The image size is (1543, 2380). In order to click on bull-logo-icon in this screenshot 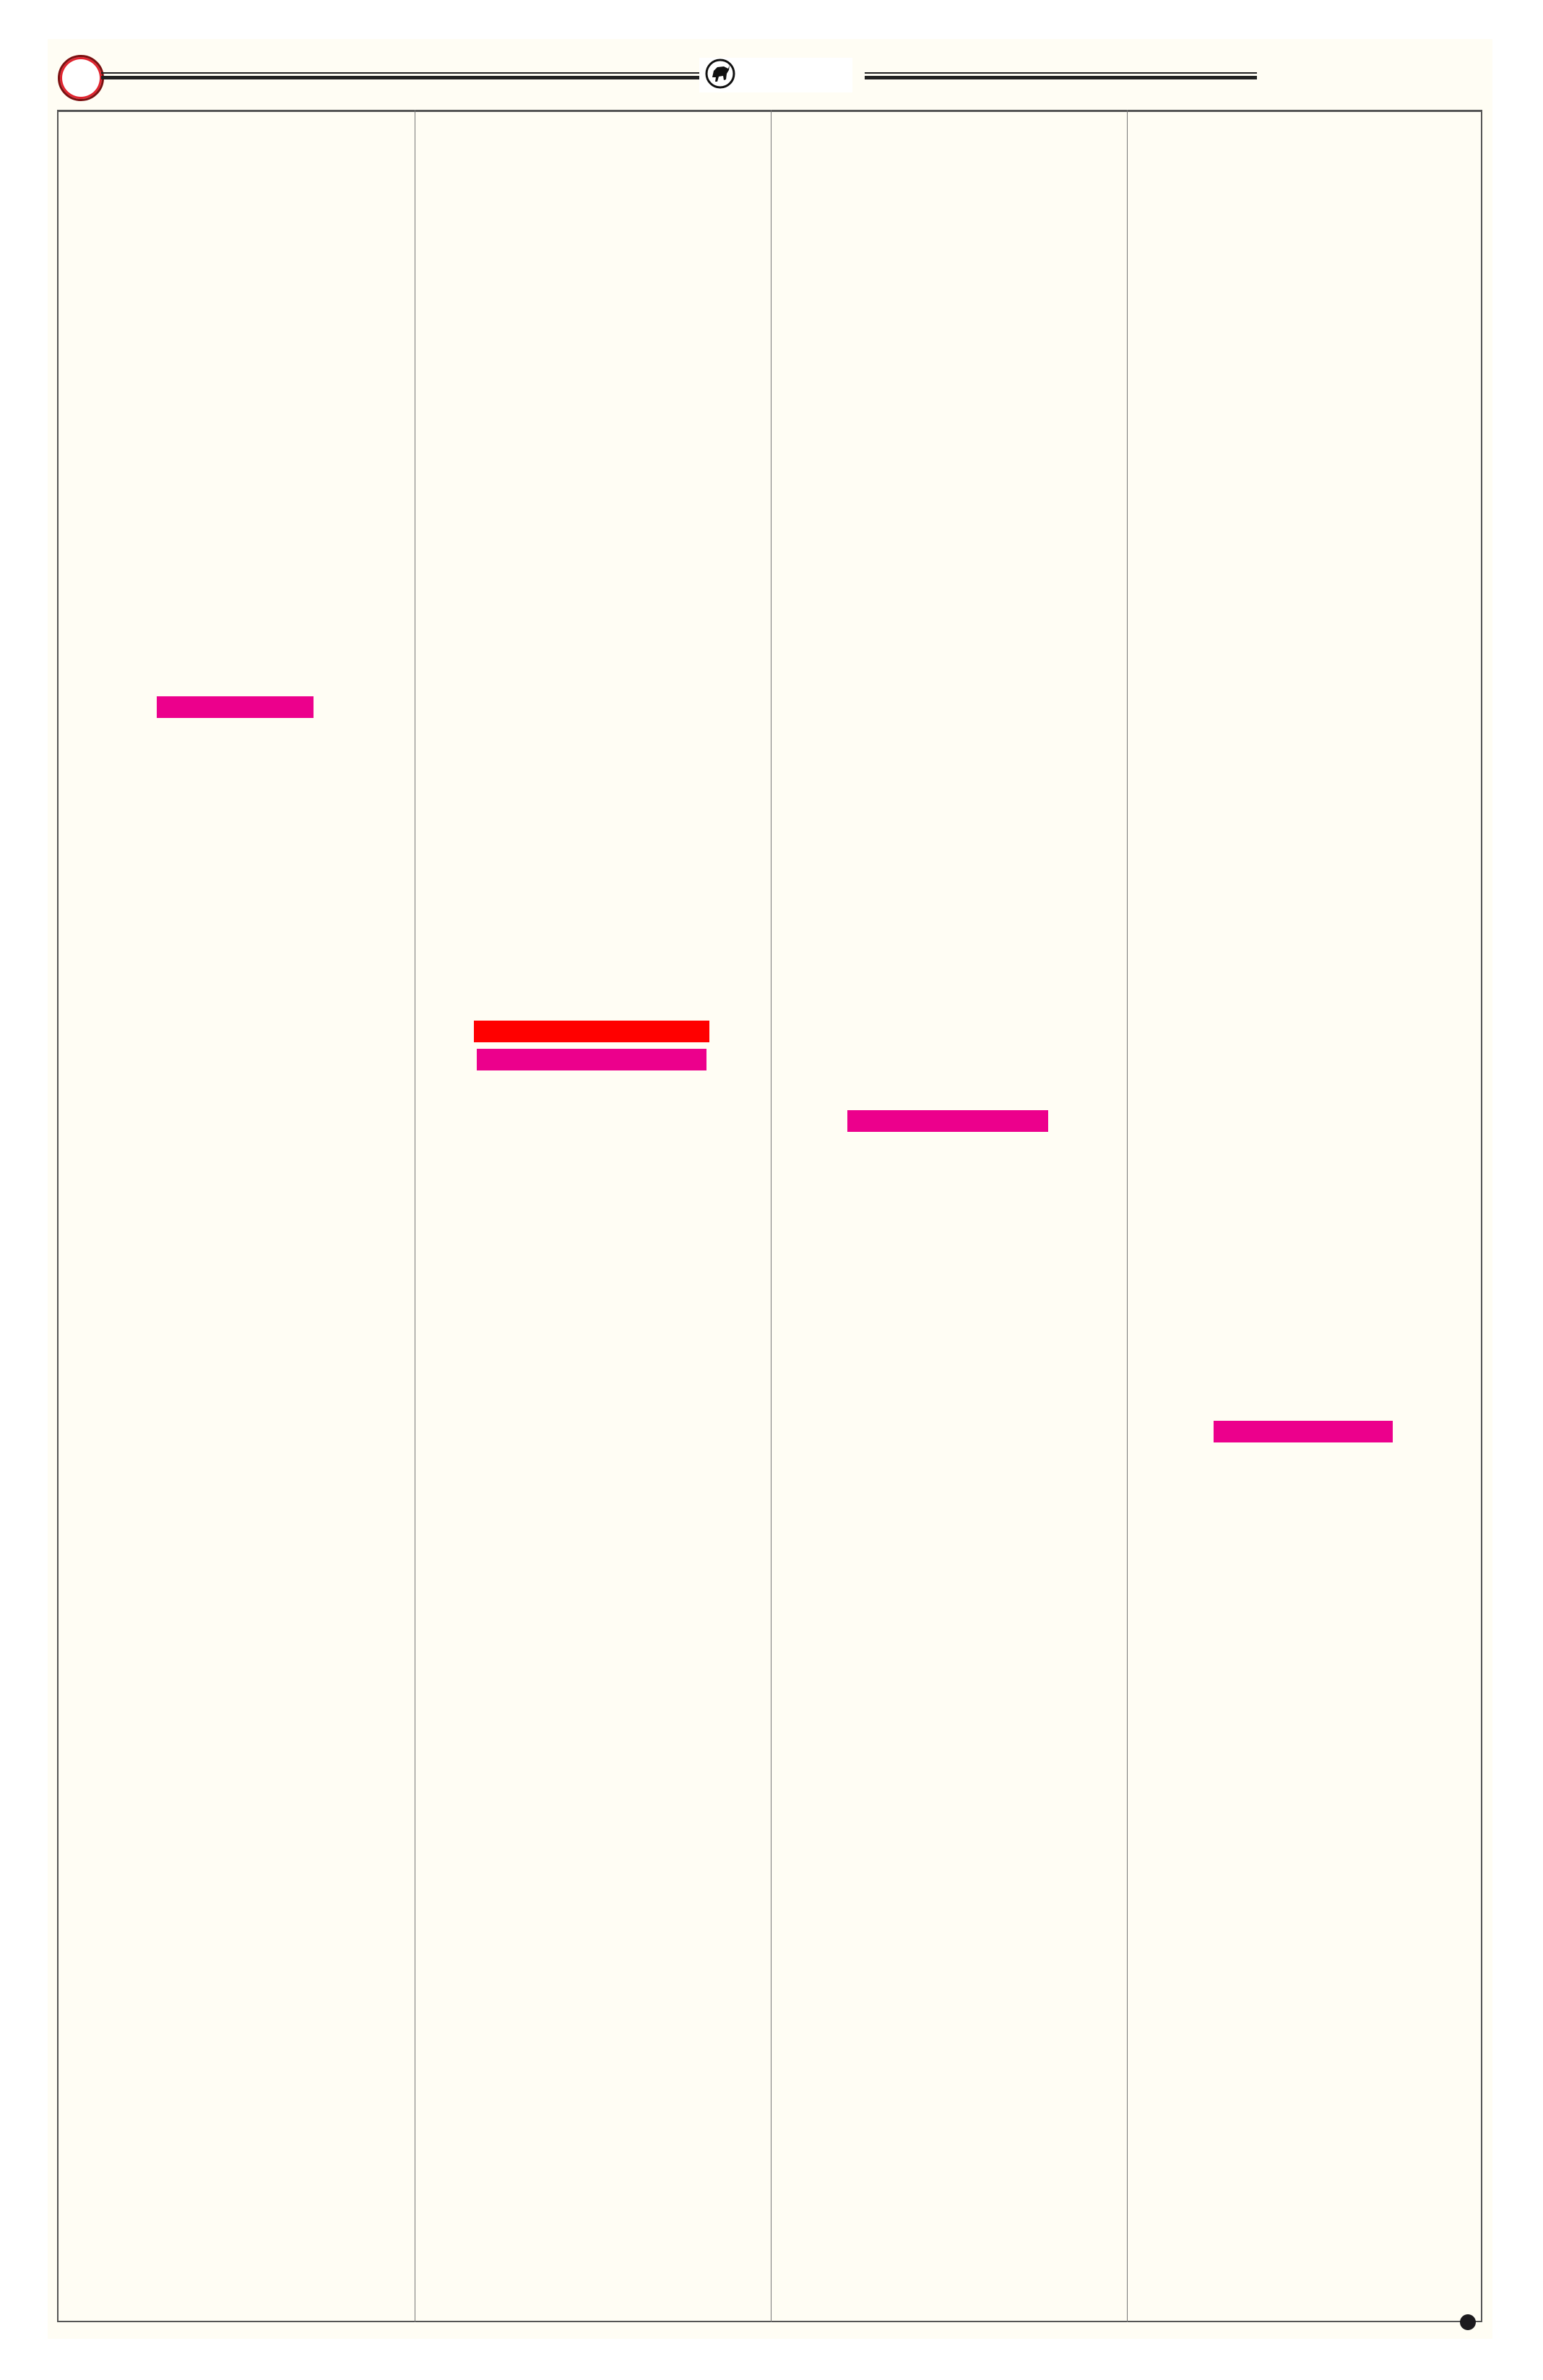, I will do `click(720, 74)`.